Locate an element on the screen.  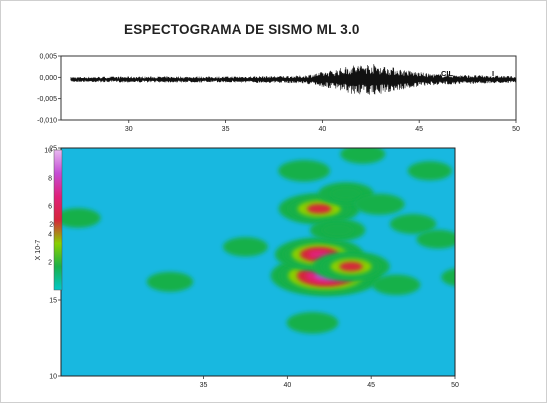
seismogram-y-tick-label: 0,005 is located at coordinates (48, 57).